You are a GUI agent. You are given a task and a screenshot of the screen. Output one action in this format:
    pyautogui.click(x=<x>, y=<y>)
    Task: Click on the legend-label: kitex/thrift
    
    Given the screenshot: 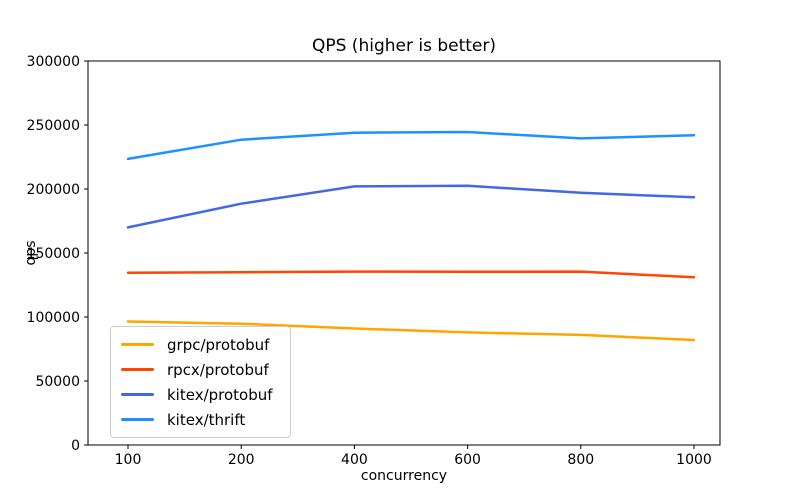 What is the action you would take?
    pyautogui.click(x=206, y=419)
    